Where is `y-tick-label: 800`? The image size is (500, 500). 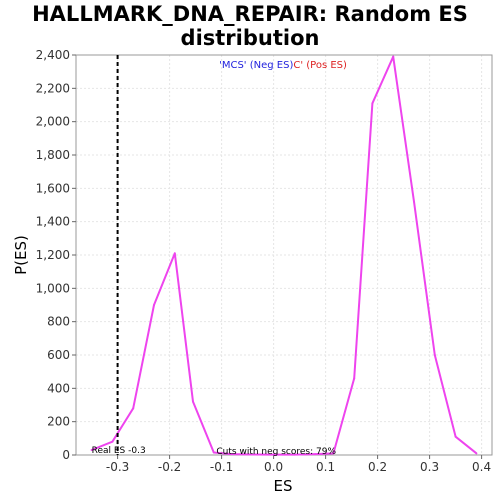 y-tick-label: 800 is located at coordinates (58, 322).